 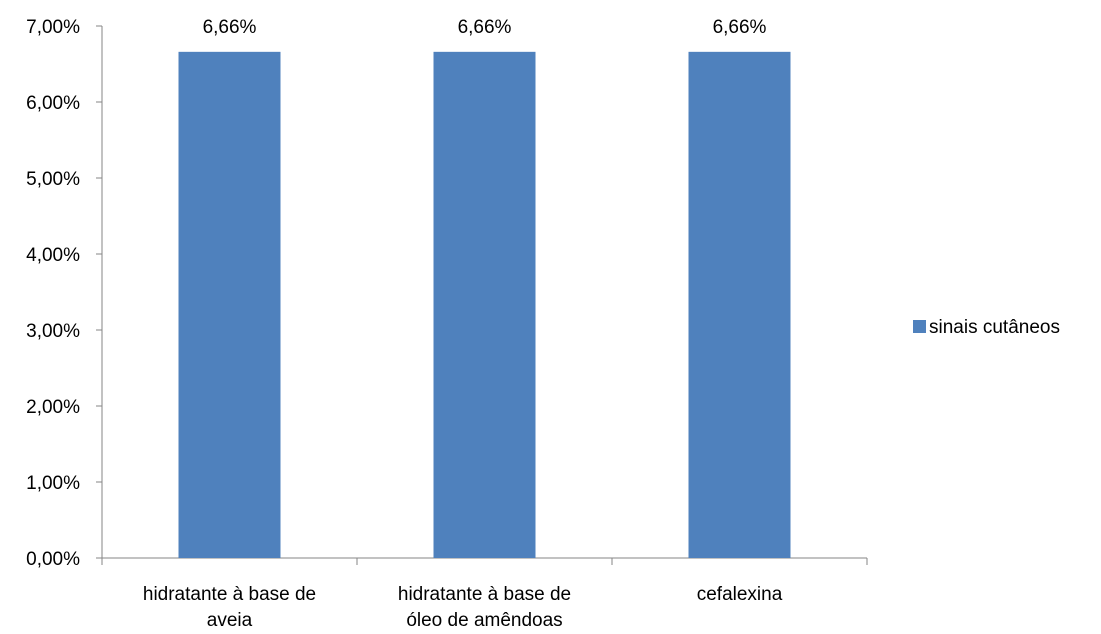 What do you see at coordinates (53, 483) in the screenshot?
I see `y-tick-label: 1,00%` at bounding box center [53, 483].